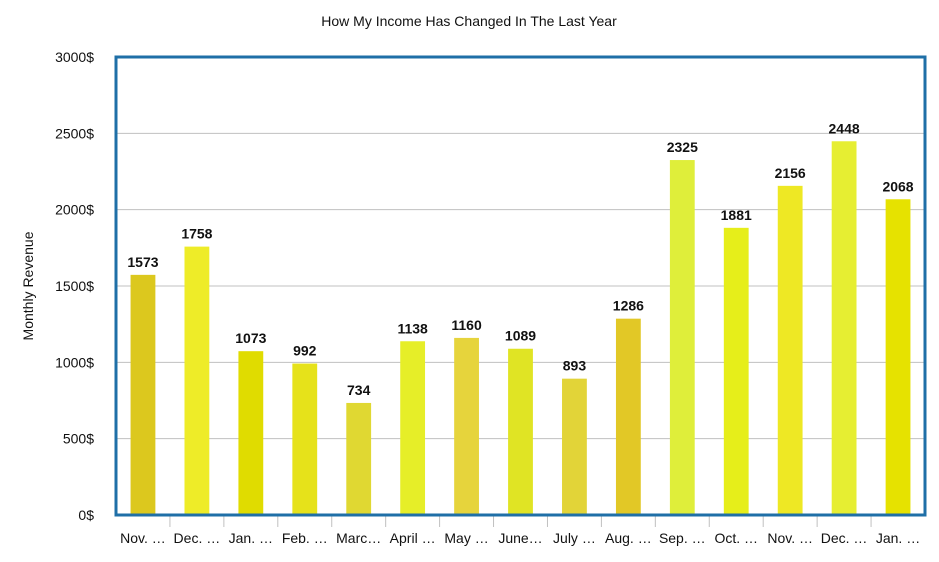 The height and width of the screenshot is (562, 939). What do you see at coordinates (305, 351) in the screenshot?
I see `bar-value-label: 992` at bounding box center [305, 351].